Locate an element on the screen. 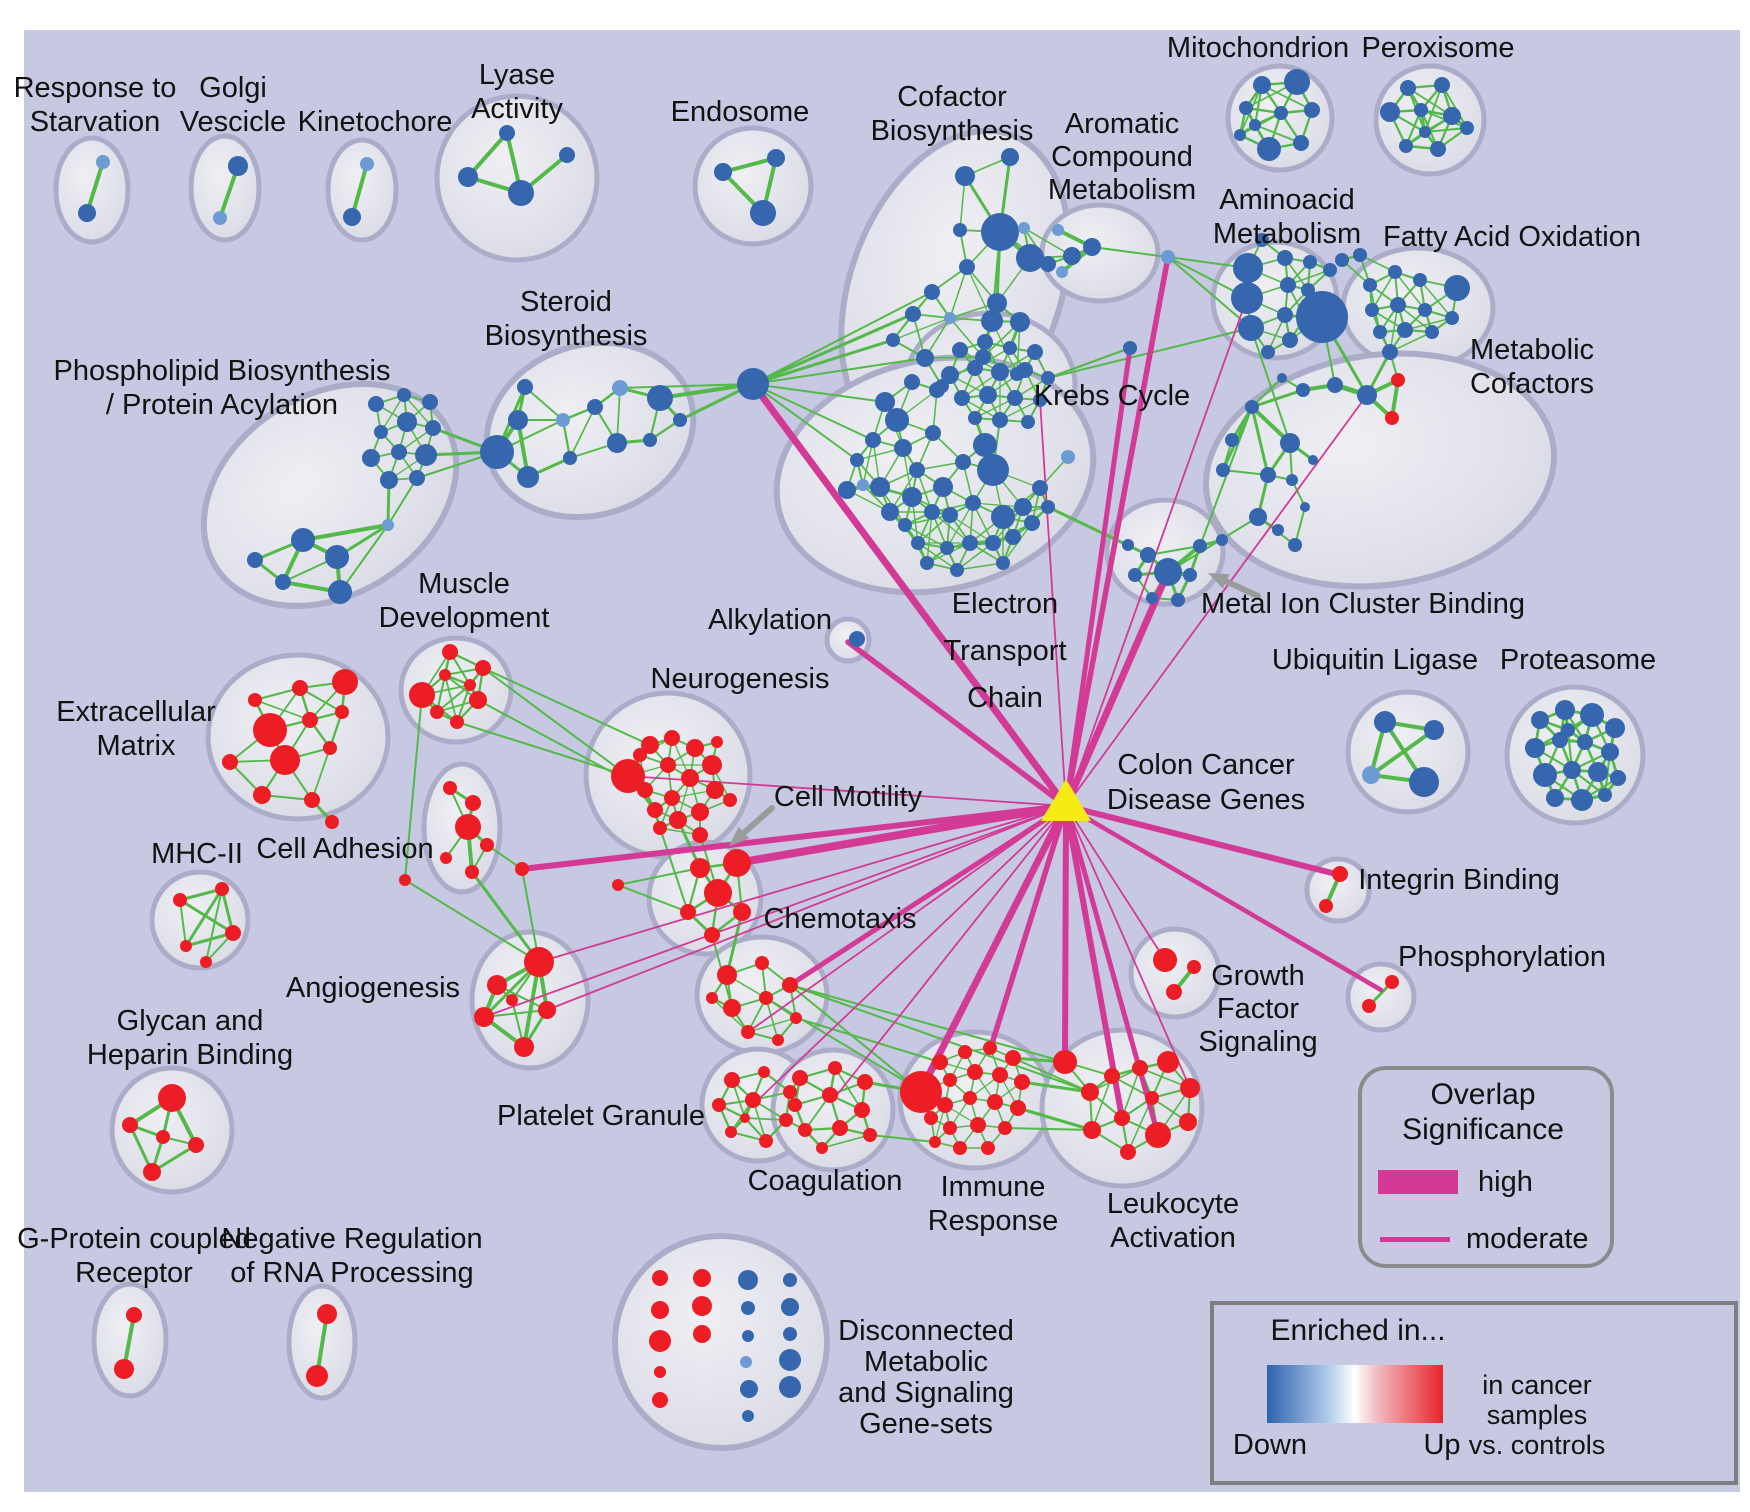 This screenshot has width=1750, height=1512. cluster-bubble-response-to-starvation is located at coordinates (92, 190).